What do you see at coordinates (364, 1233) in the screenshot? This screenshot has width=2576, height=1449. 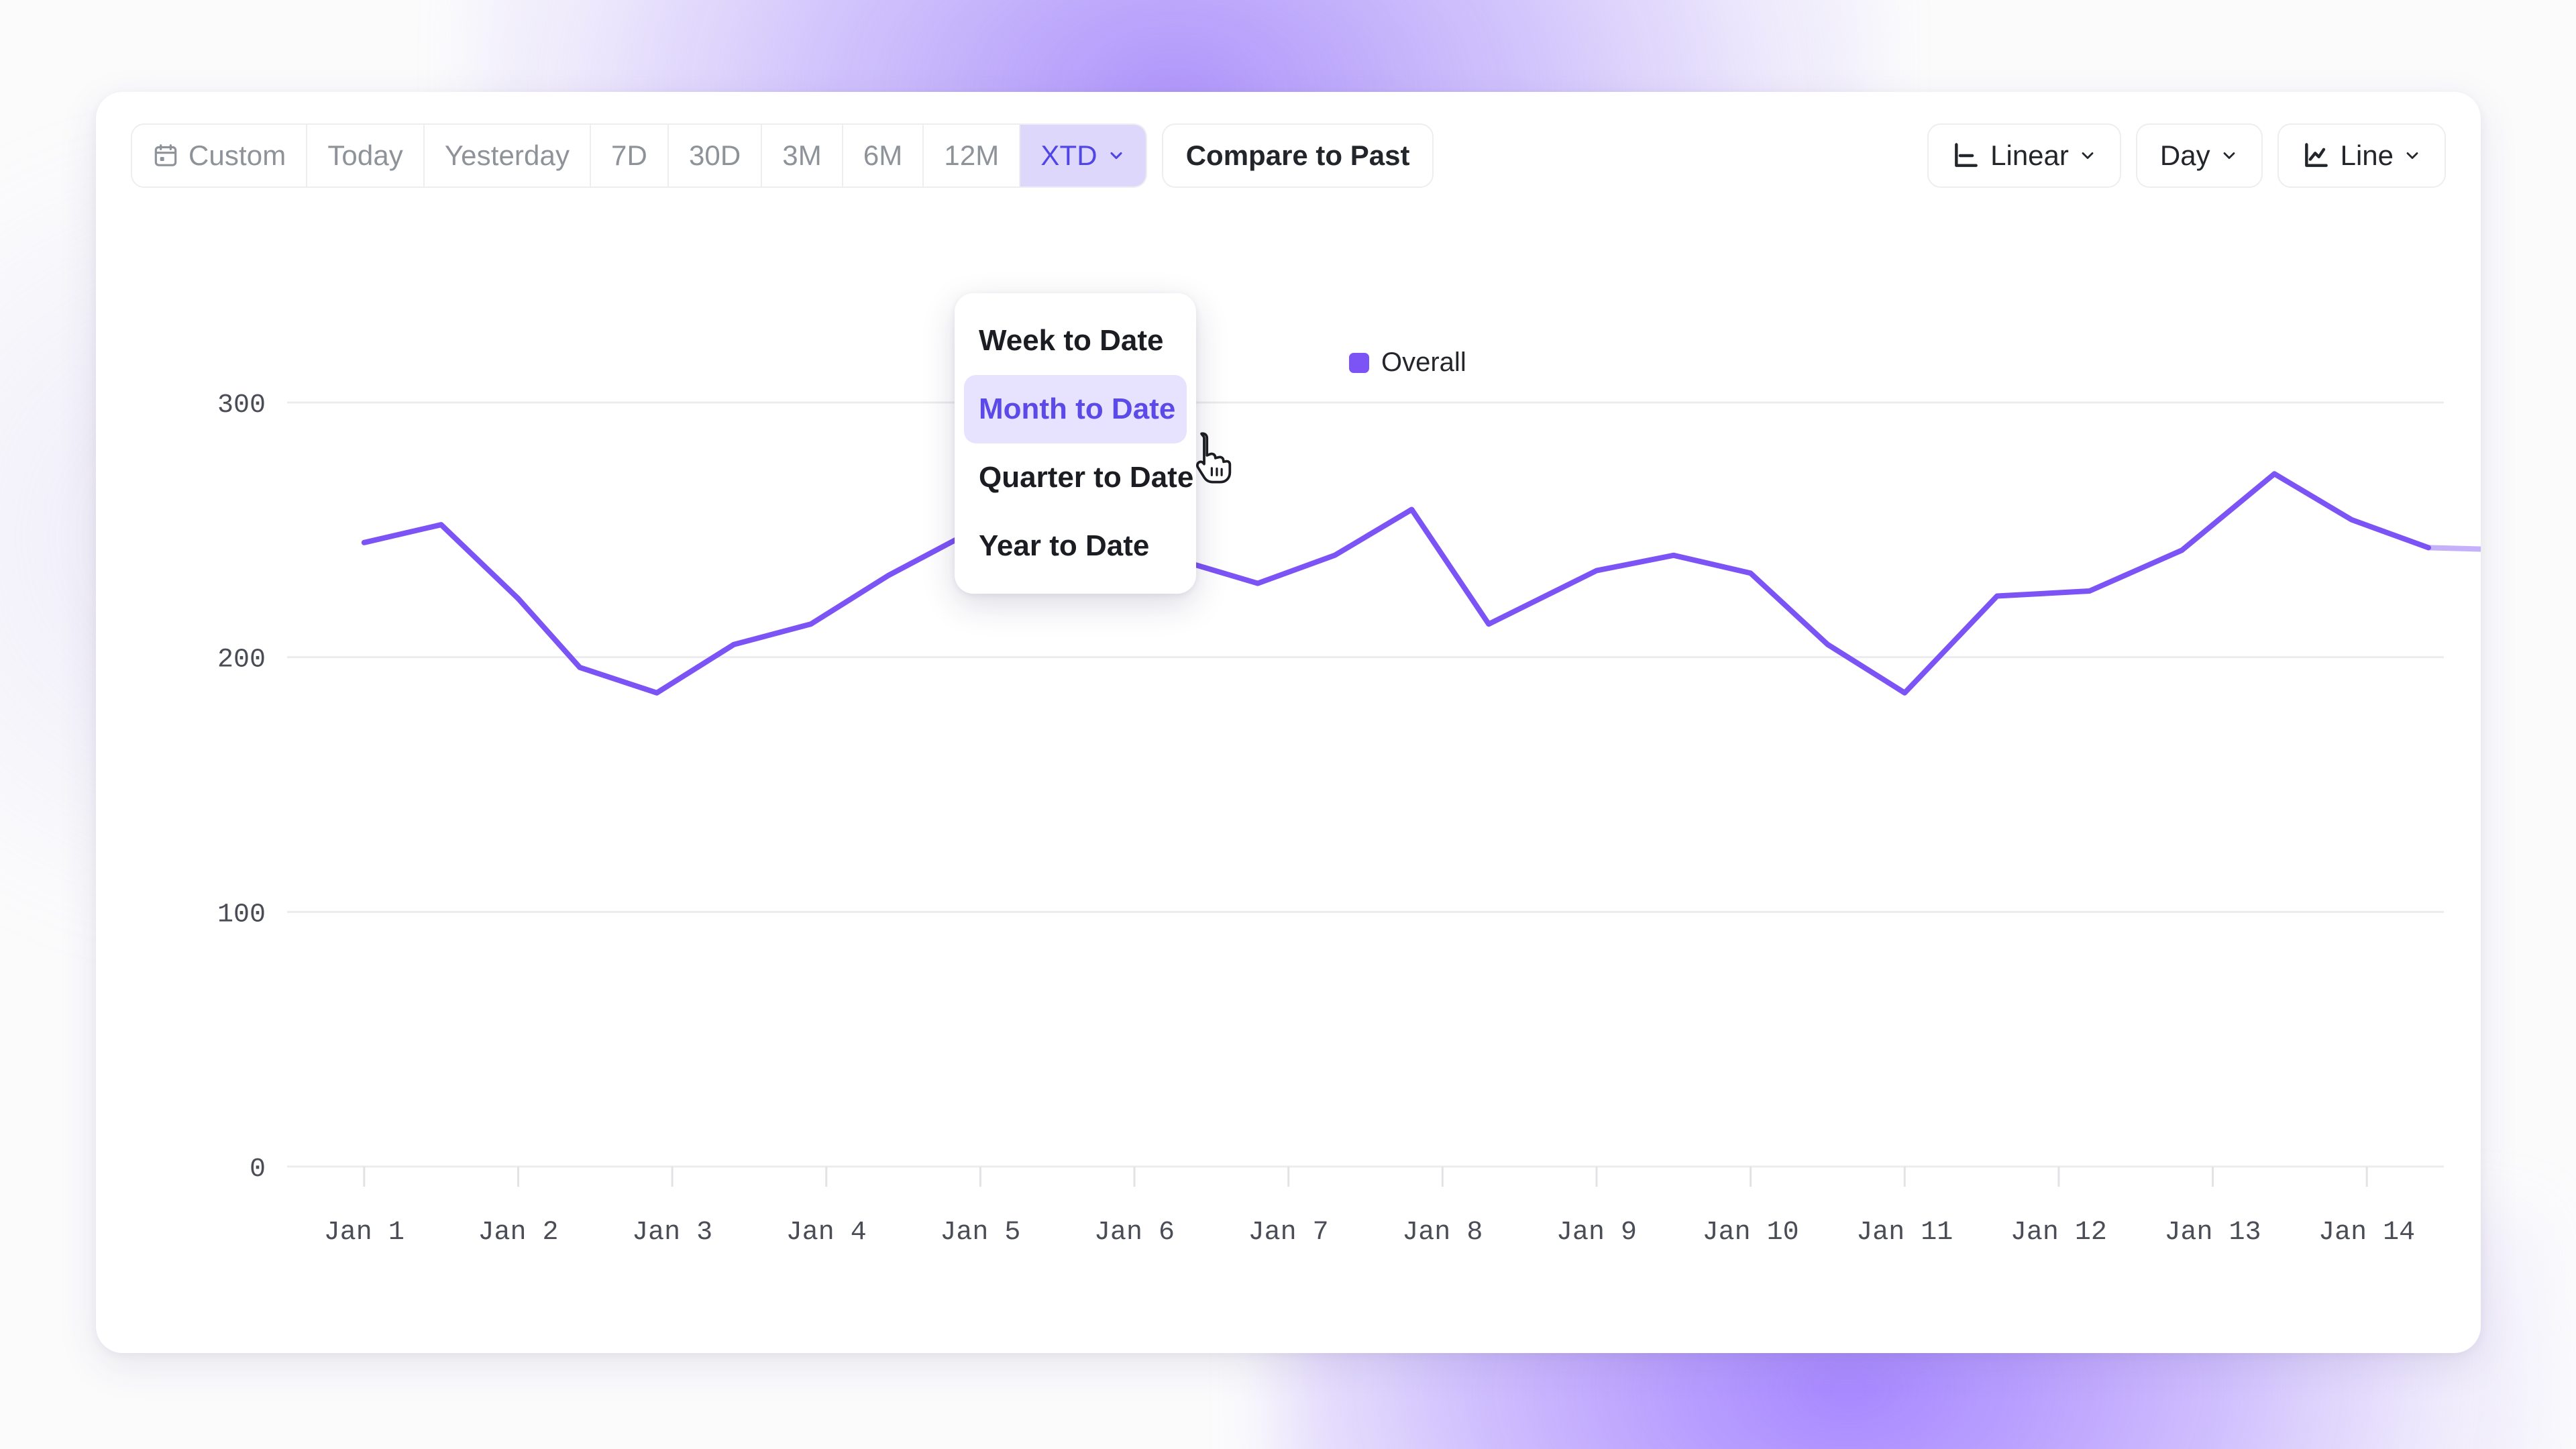 I see `x-axis-tick-label: Jan 1` at bounding box center [364, 1233].